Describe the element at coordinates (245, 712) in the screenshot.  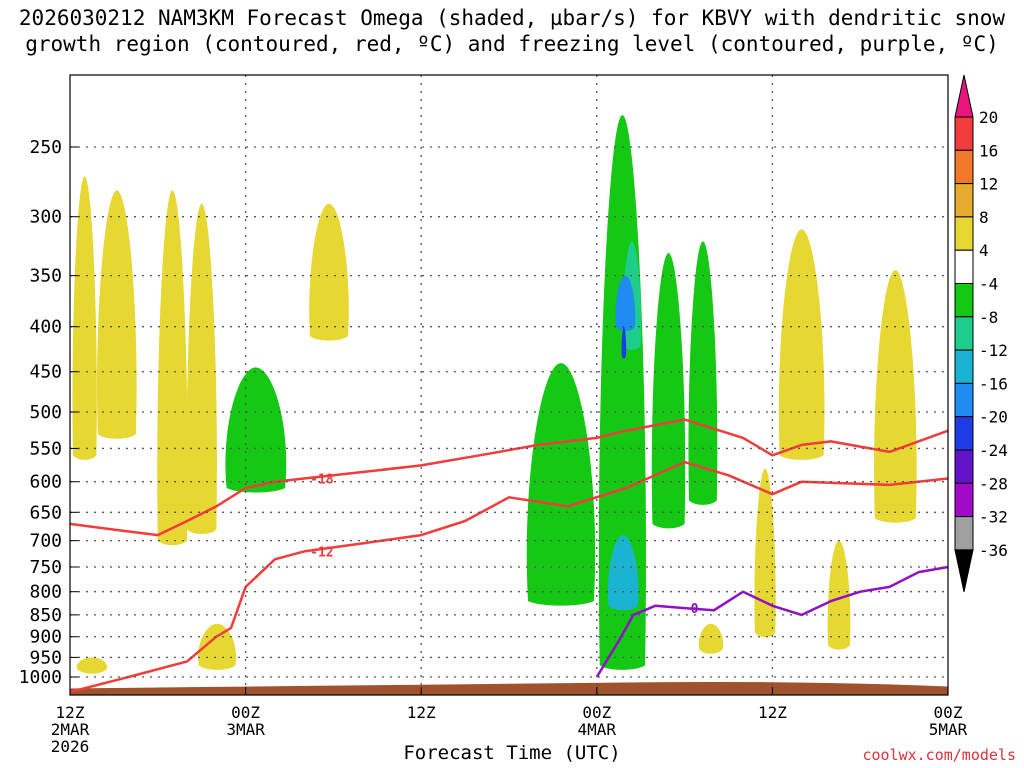
I see `x-tick-label-1-0: 00Z` at that location.